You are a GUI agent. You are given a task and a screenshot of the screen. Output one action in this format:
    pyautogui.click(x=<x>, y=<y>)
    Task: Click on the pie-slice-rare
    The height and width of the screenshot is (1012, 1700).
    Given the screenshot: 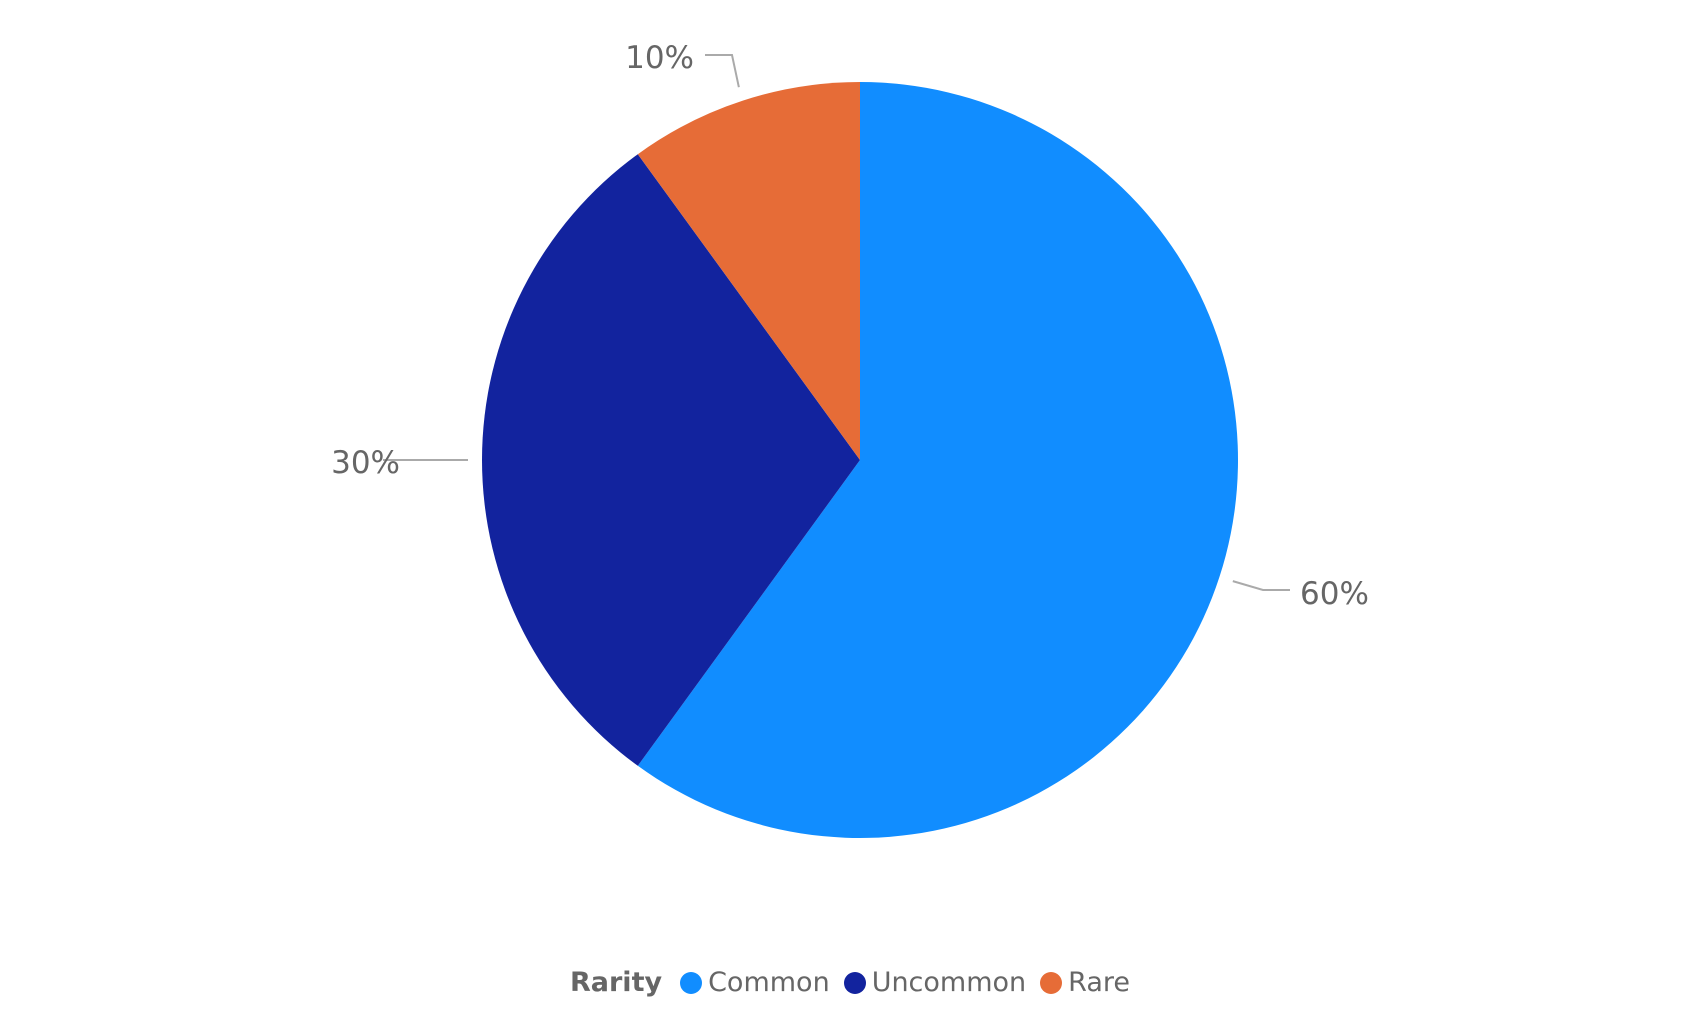 What is the action you would take?
    pyautogui.click(x=748, y=271)
    